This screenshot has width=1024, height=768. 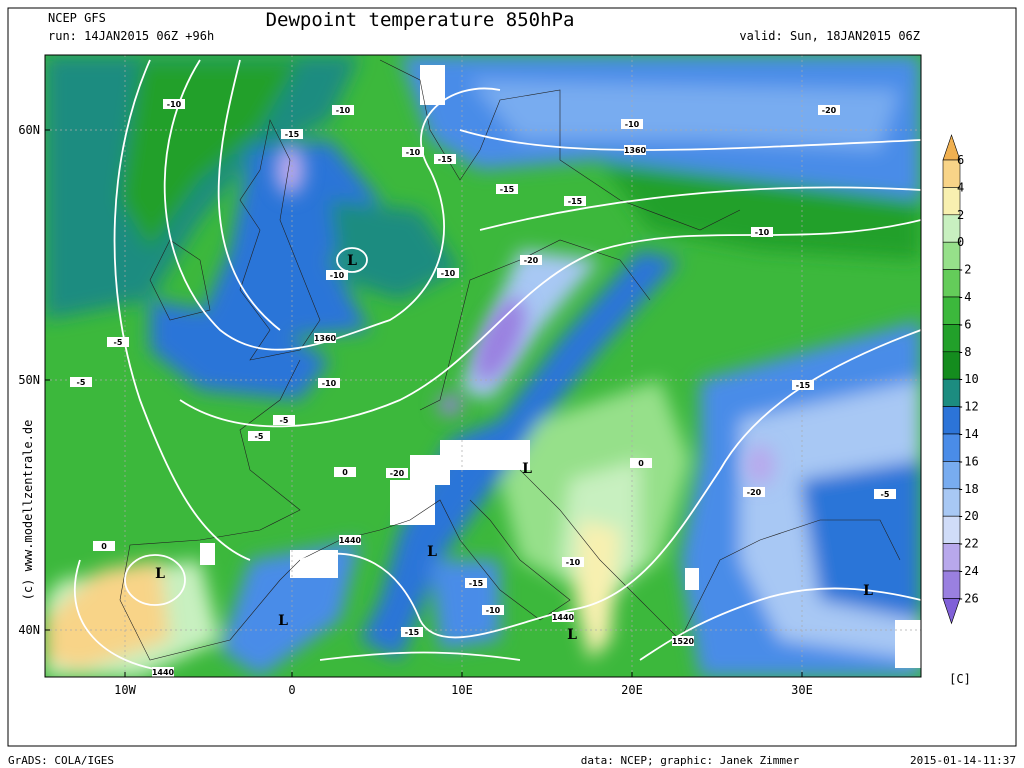 What do you see at coordinates (29, 380) in the screenshot?
I see `lat-label: 50N` at bounding box center [29, 380].